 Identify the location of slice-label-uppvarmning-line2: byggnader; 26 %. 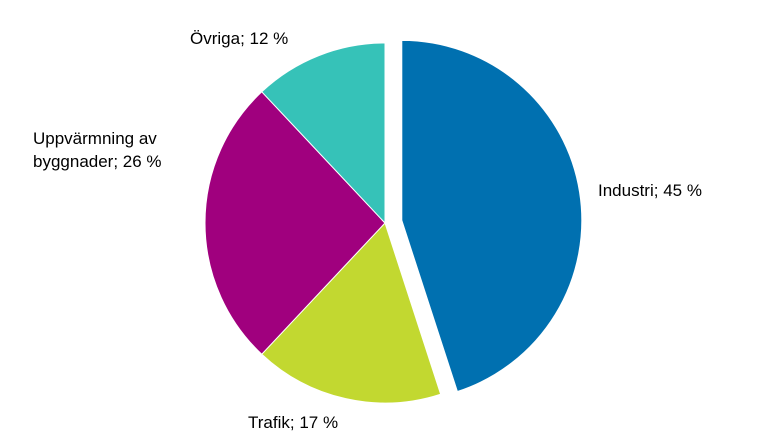
(97, 161).